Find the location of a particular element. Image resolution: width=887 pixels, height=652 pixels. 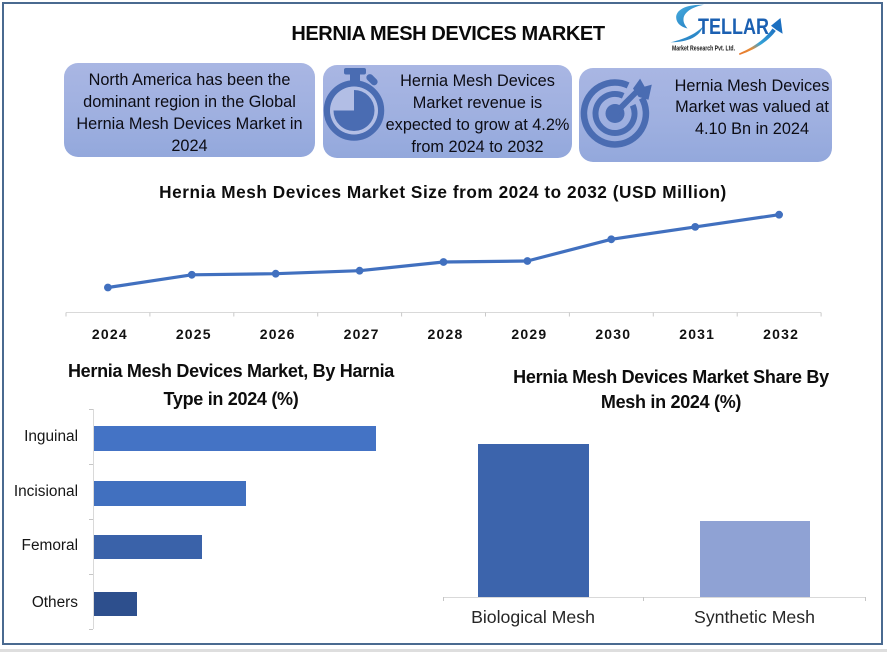

svg-text: TELLAR is located at coordinates (733, 26).